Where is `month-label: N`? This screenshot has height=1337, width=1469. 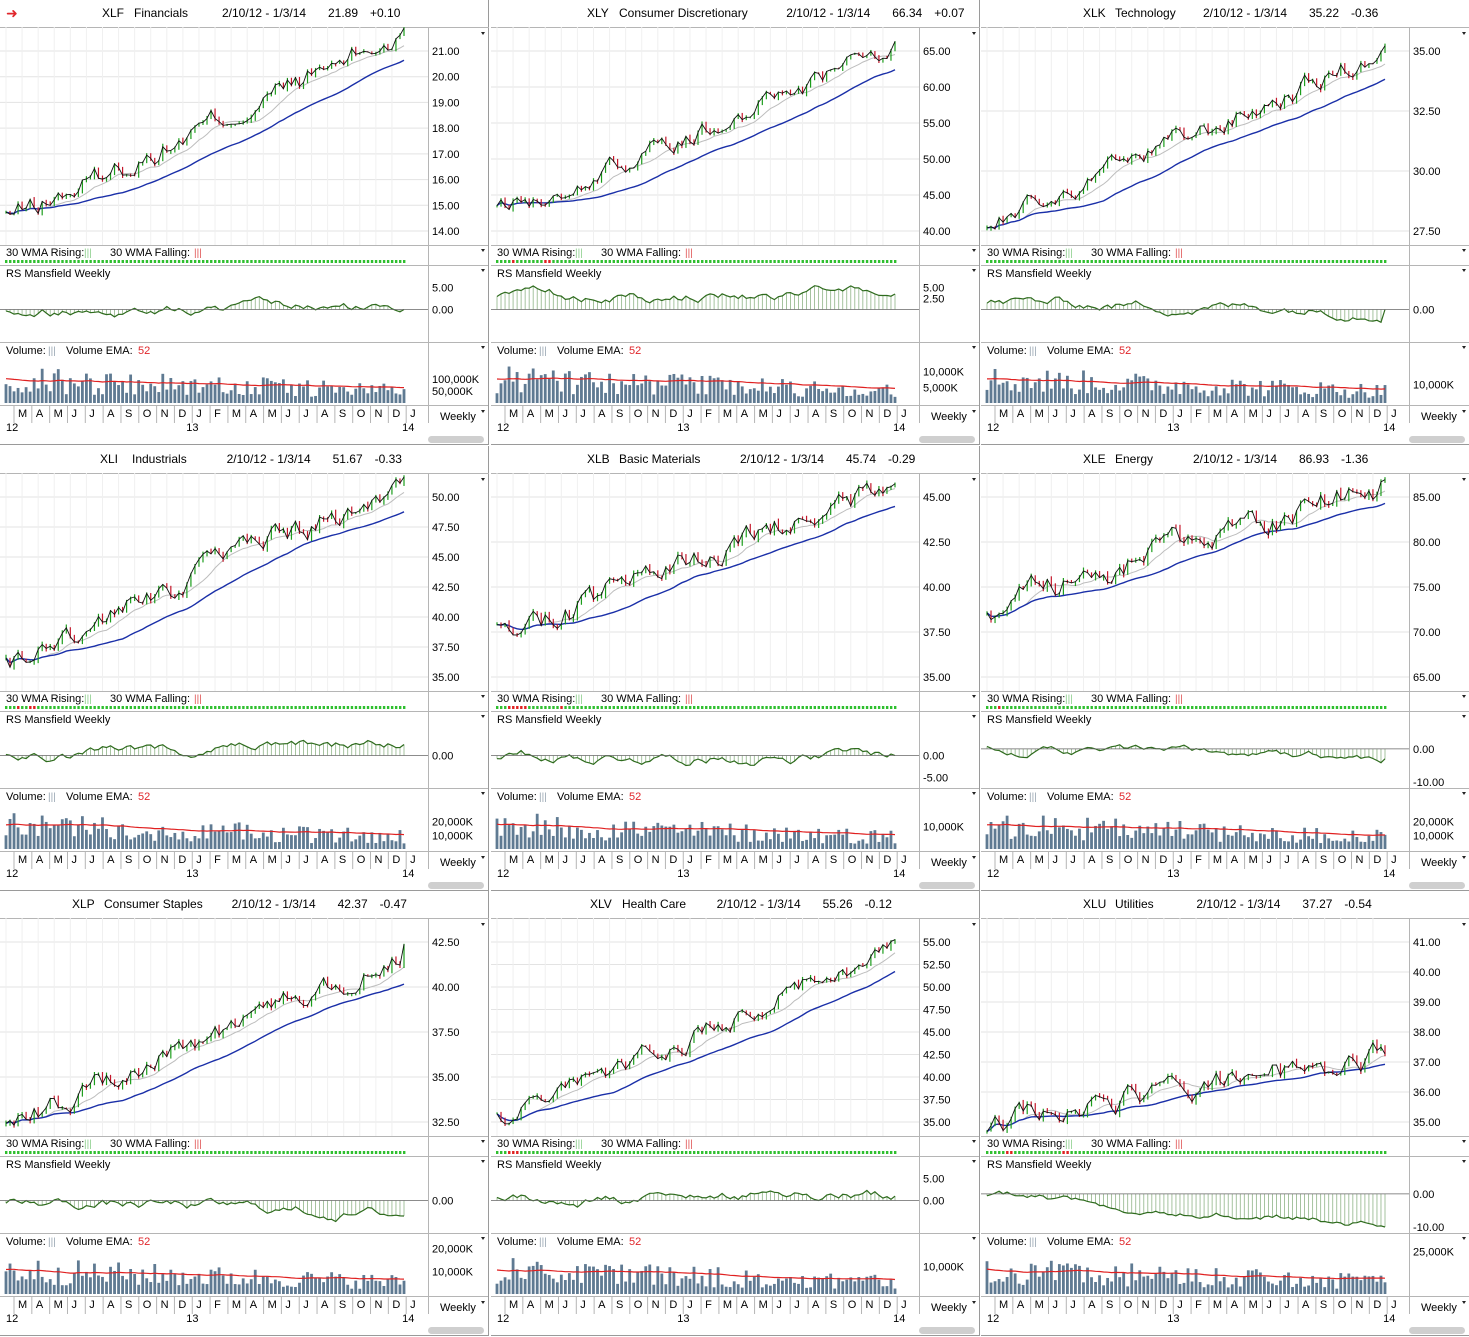 month-label: N is located at coordinates (1360, 860).